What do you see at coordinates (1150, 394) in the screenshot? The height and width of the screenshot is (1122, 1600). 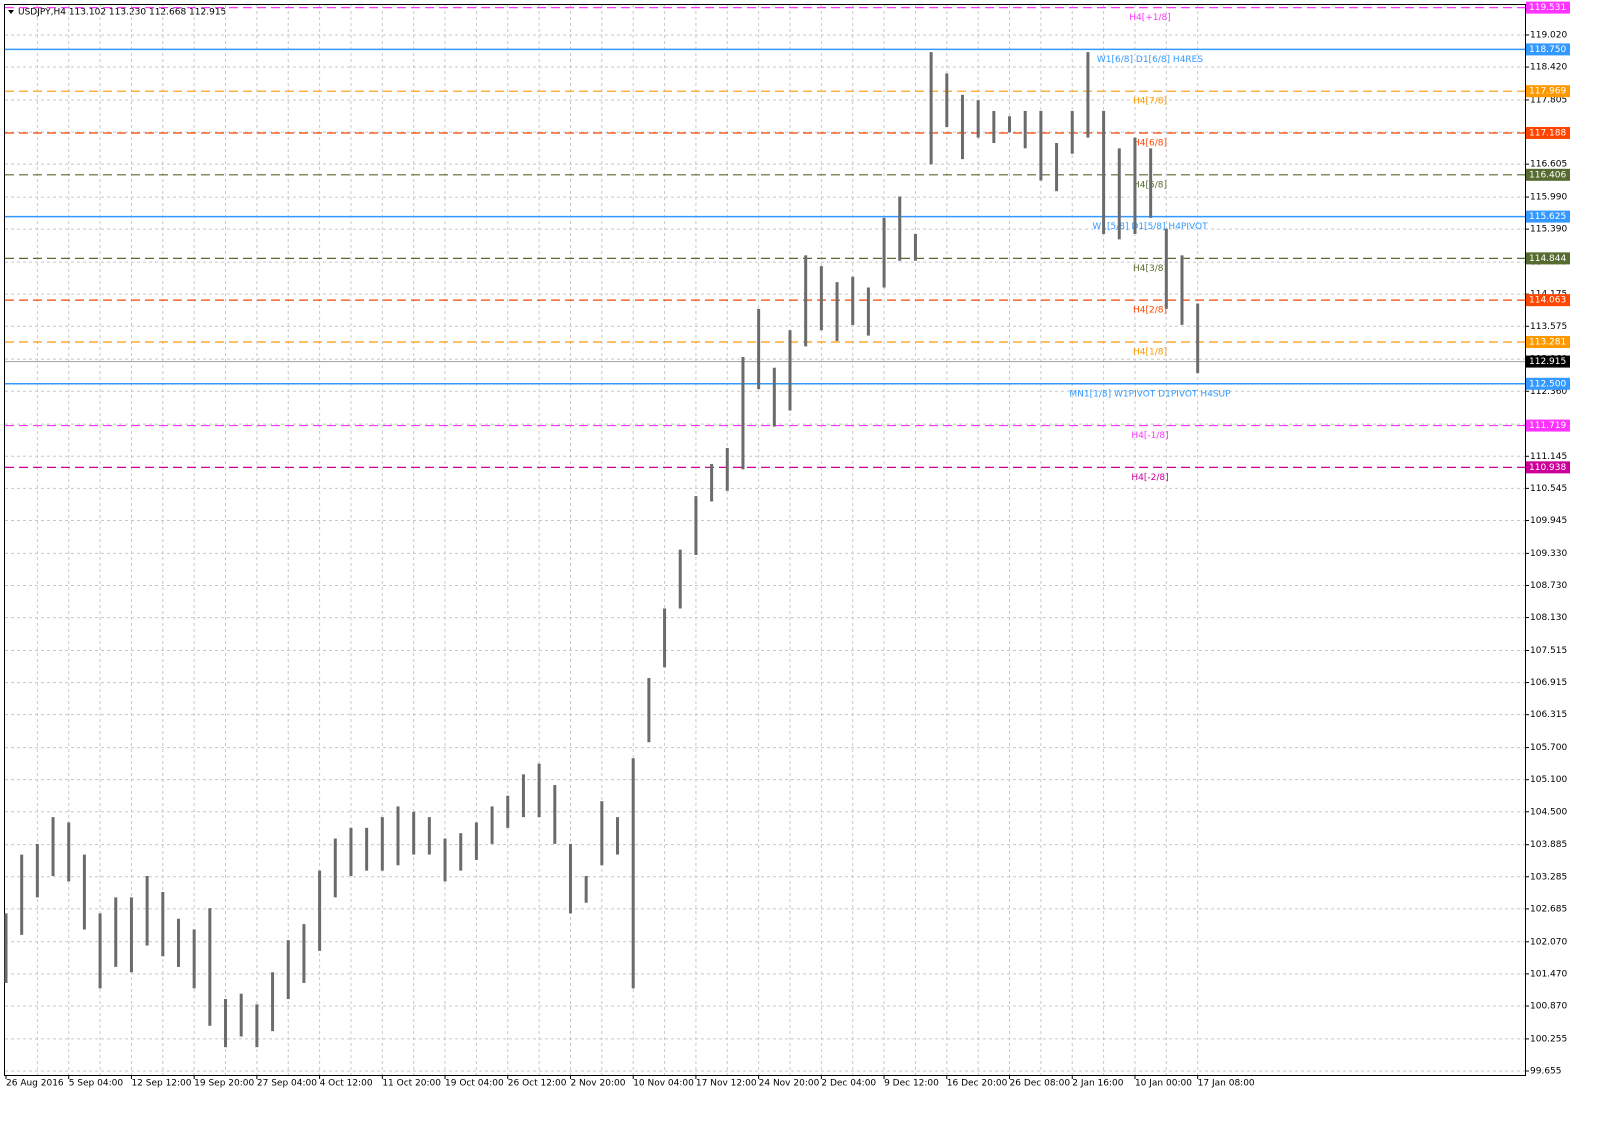 I see `level-name: MN1[1/8] W1PIVOT D1PIVOT H4SUP` at bounding box center [1150, 394].